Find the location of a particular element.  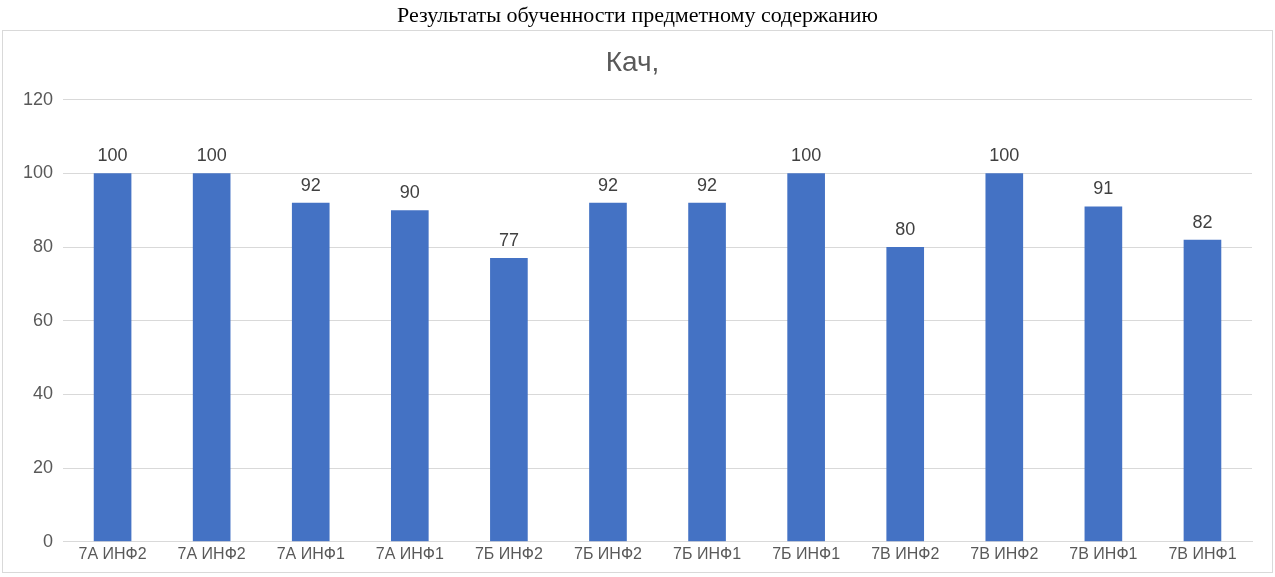

data-label: 82 is located at coordinates (1202, 221).